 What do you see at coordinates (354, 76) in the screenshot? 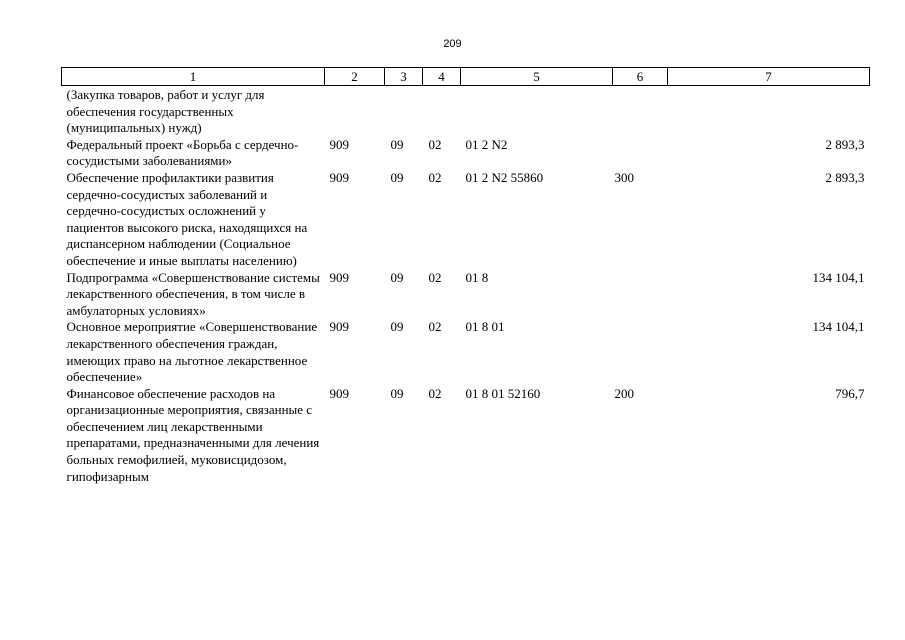
I see `column-header-ministry: 2` at bounding box center [354, 76].